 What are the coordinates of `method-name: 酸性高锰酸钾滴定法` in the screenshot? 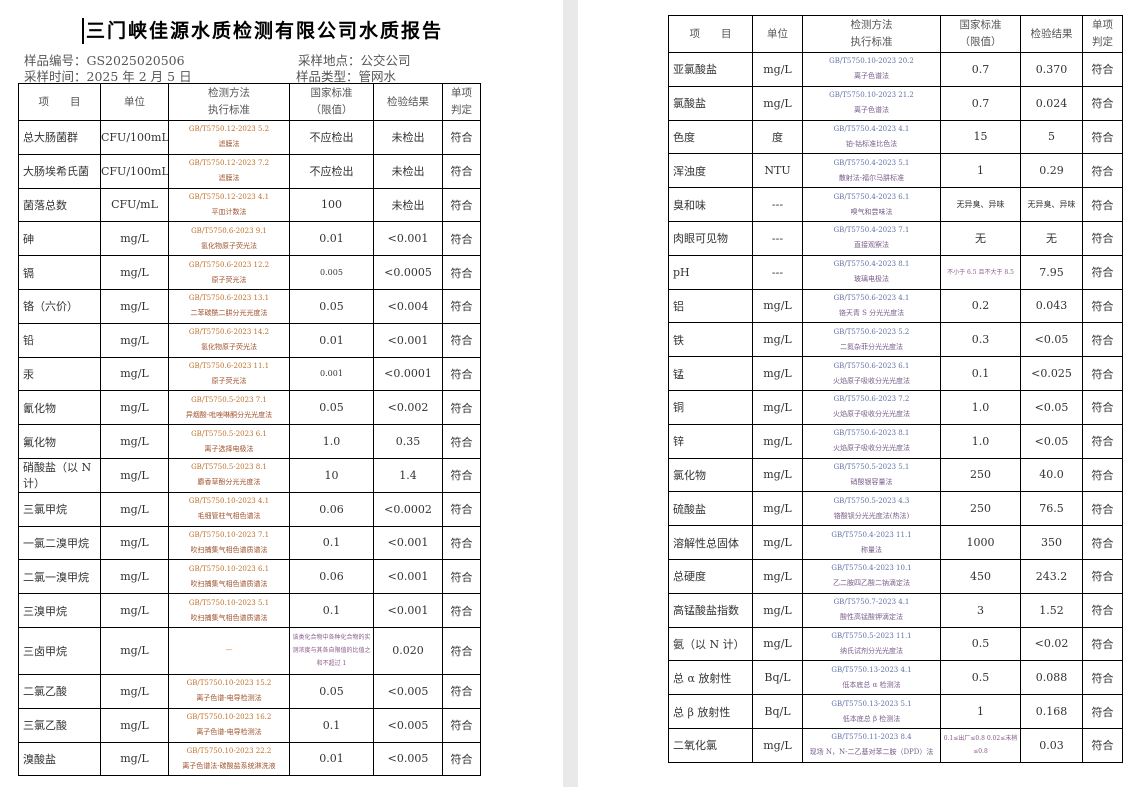 It's located at (871, 617).